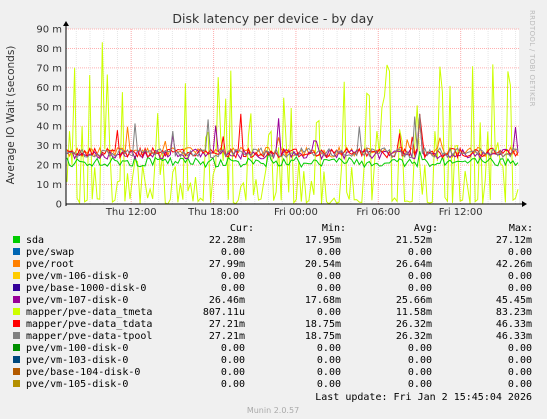 The height and width of the screenshot is (419, 547). Describe the element at coordinates (532, 58) in the screenshot. I see `rrdtool-side-label: RRDTOOL / TOBI OETIKER` at that location.